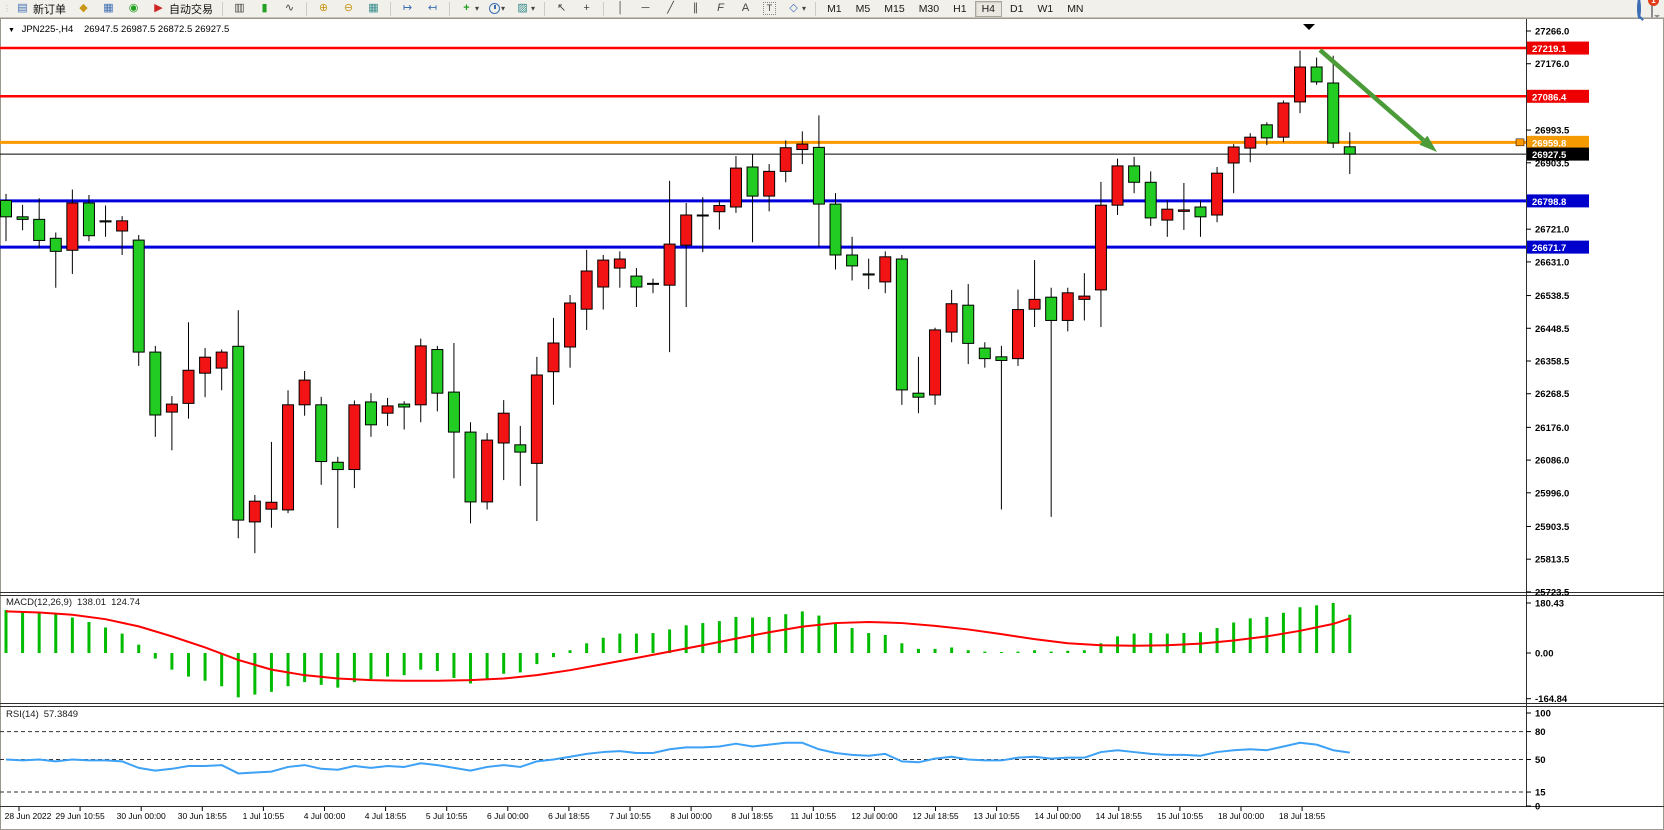  What do you see at coordinates (796, 9) in the screenshot?
I see `shapes-tool-button: ◇ ▾` at bounding box center [796, 9].